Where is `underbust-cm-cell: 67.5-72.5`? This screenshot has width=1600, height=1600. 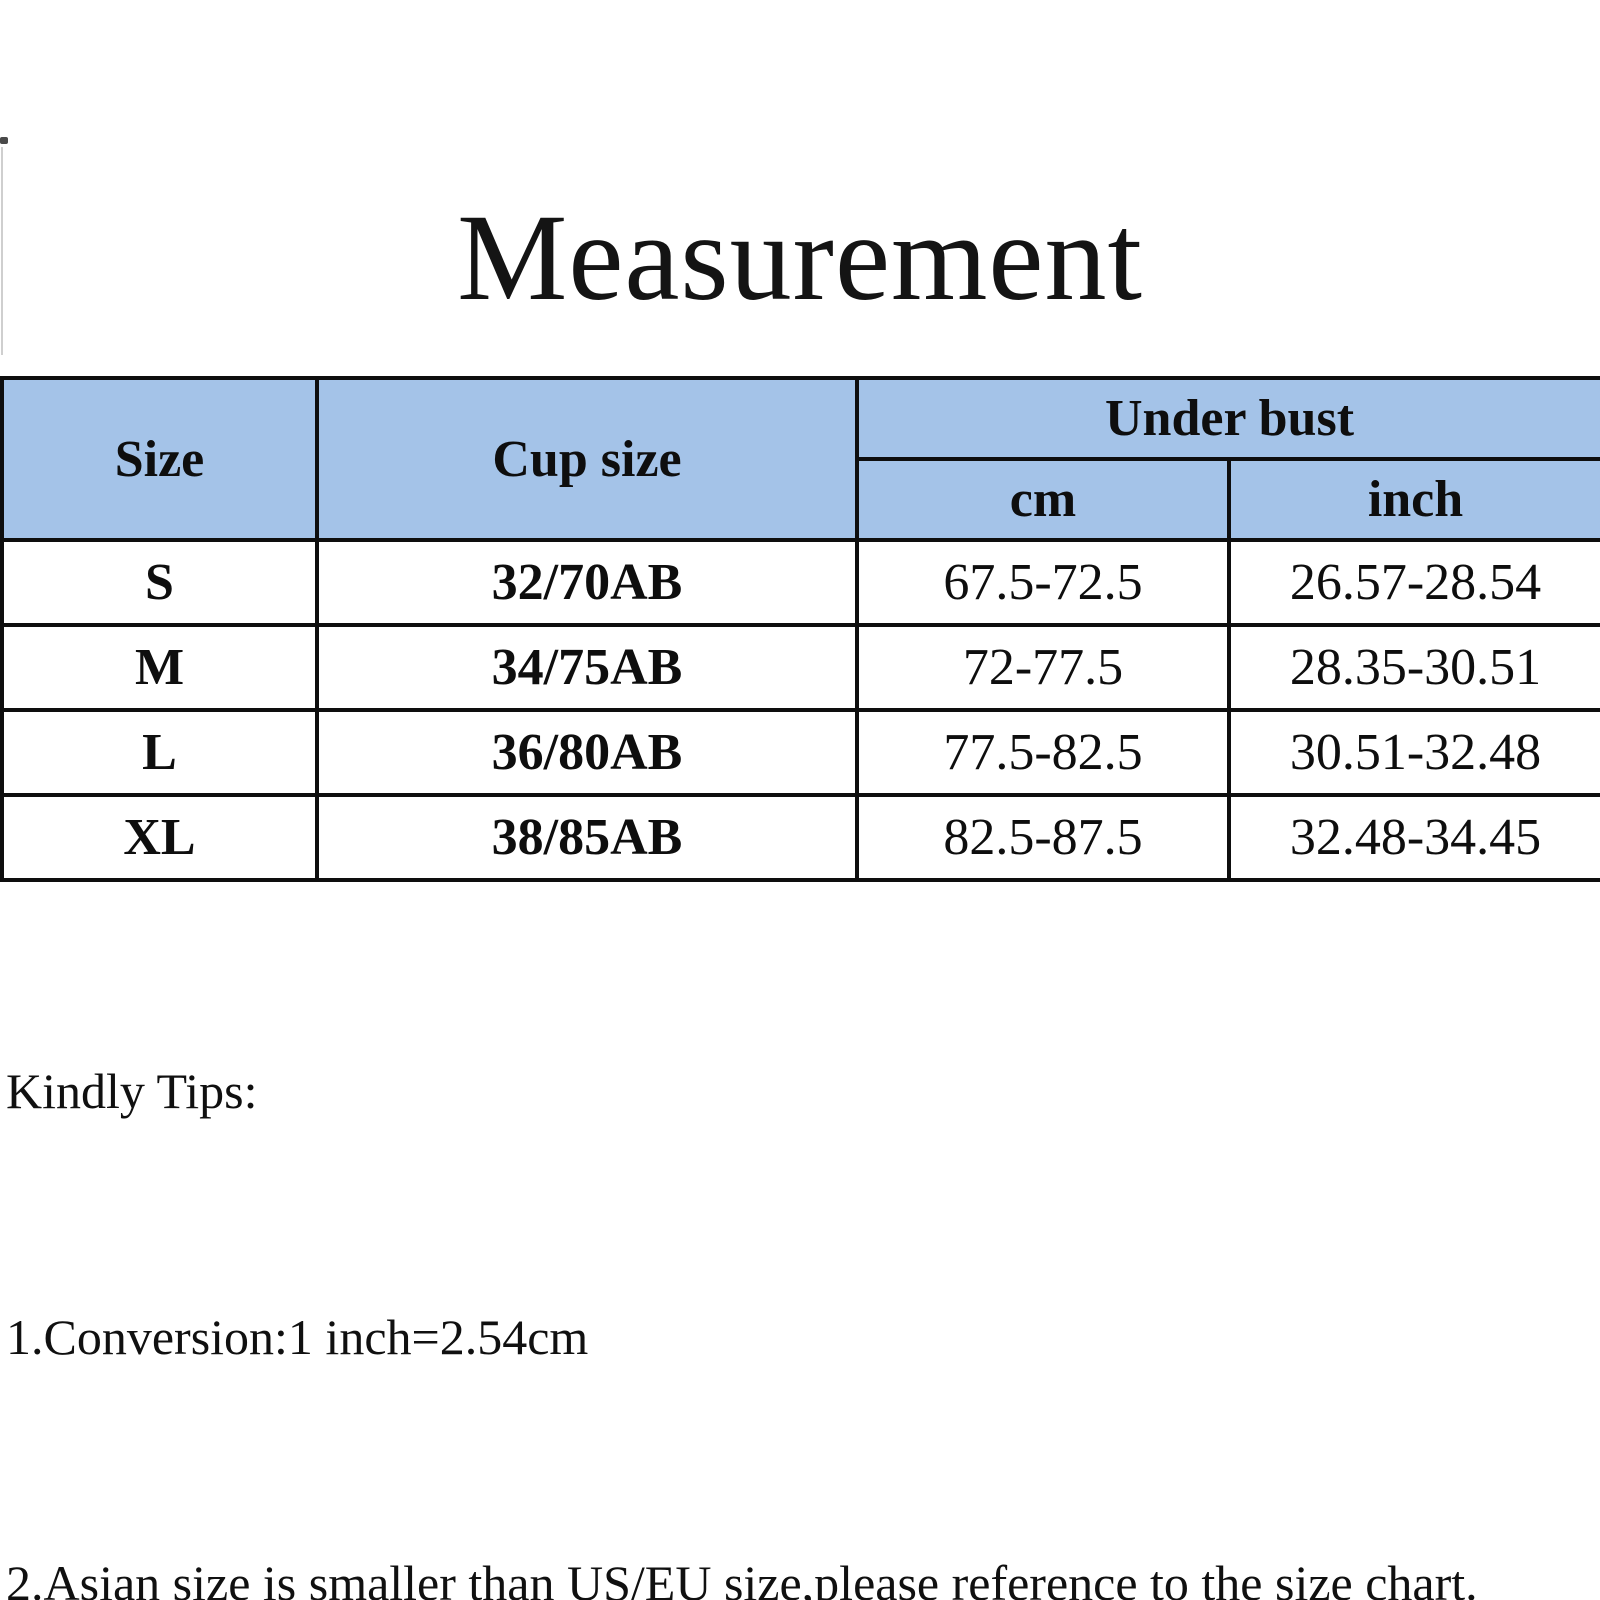 underbust-cm-cell: 67.5-72.5 is located at coordinates (1043, 582).